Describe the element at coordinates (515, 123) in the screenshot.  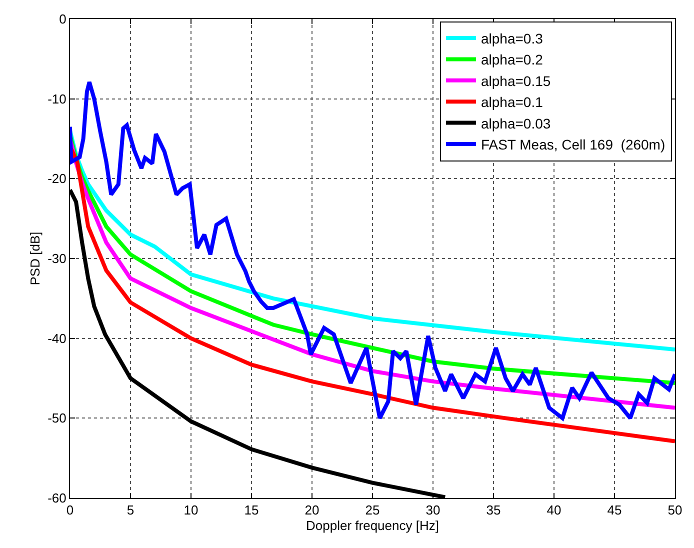
I see `legend-label: alpha=0.03` at that location.